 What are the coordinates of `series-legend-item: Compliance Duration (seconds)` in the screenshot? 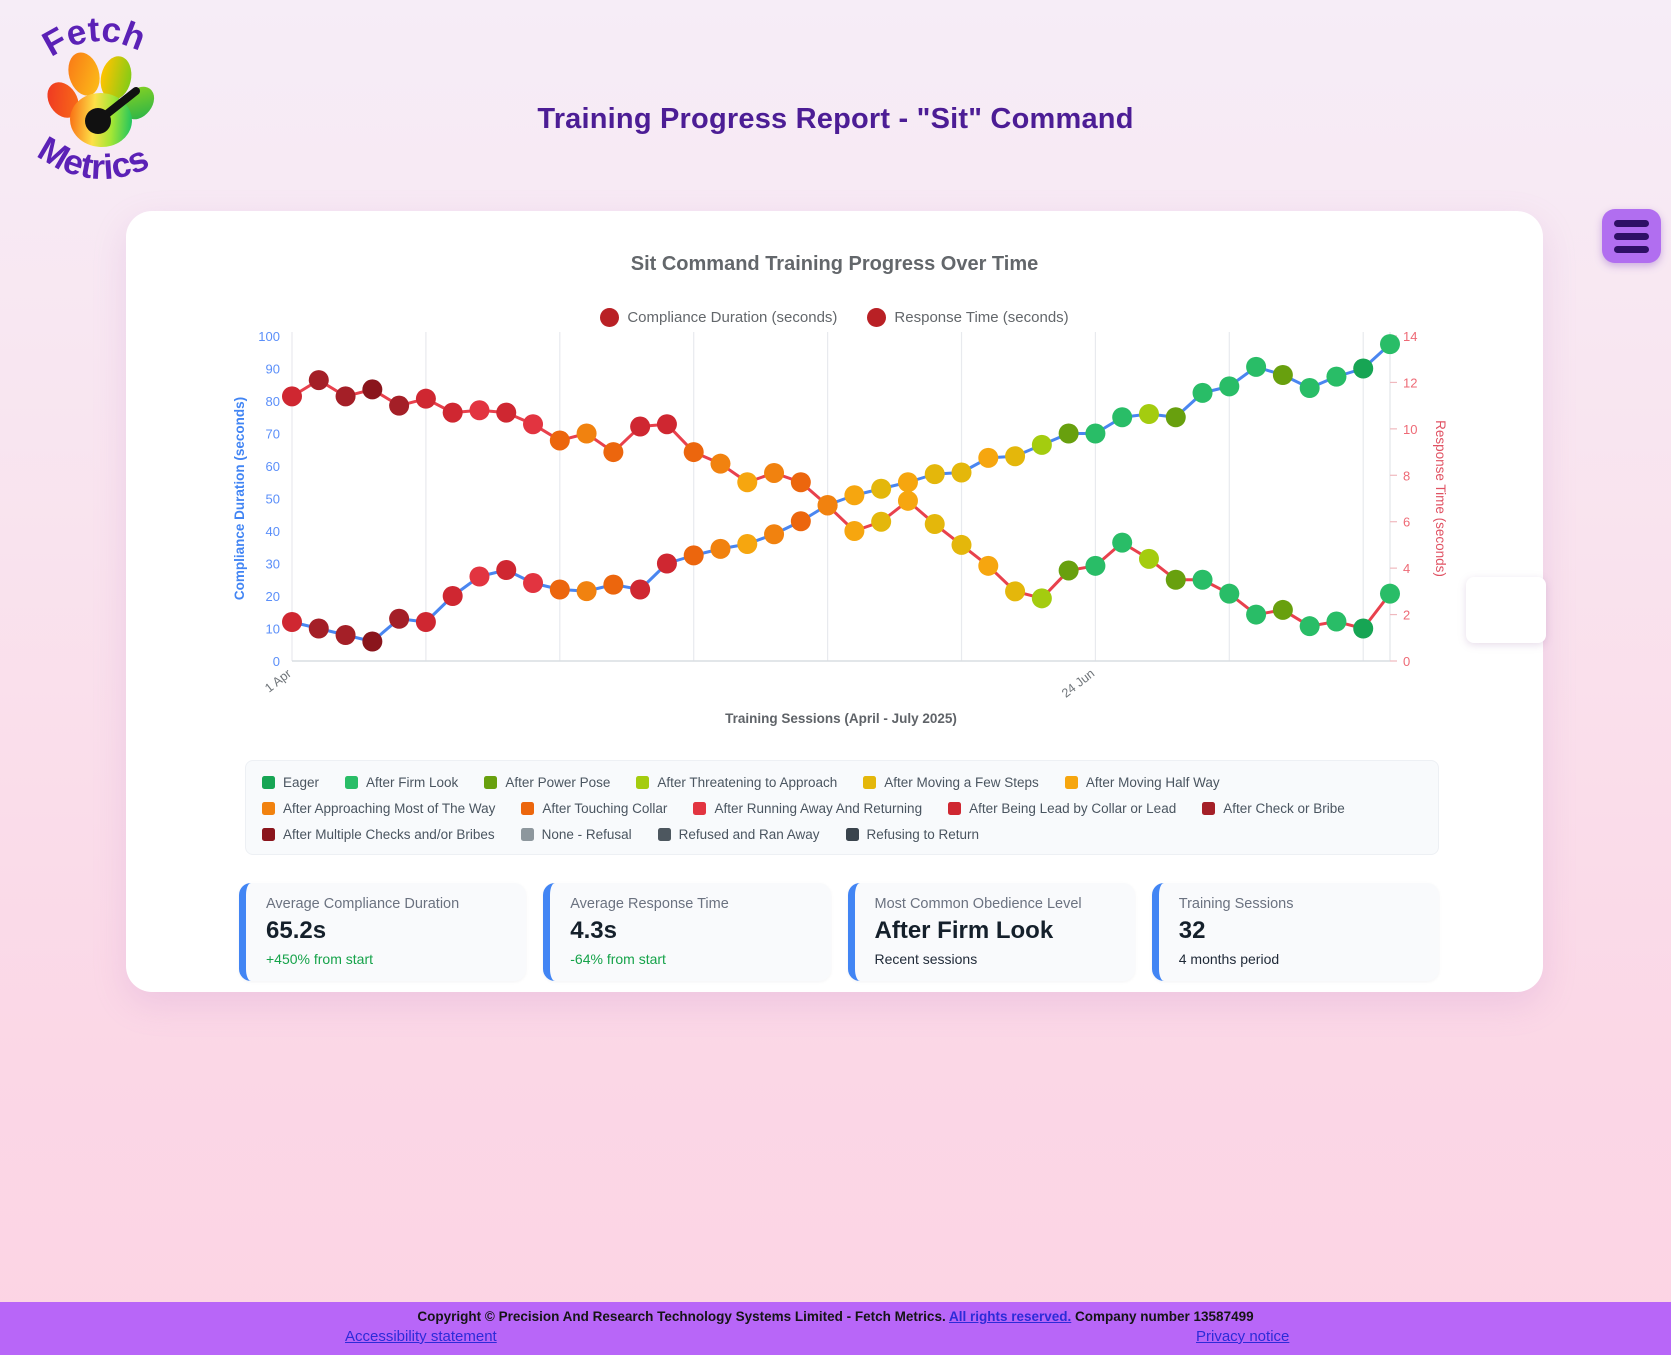 It's located at (718, 317).